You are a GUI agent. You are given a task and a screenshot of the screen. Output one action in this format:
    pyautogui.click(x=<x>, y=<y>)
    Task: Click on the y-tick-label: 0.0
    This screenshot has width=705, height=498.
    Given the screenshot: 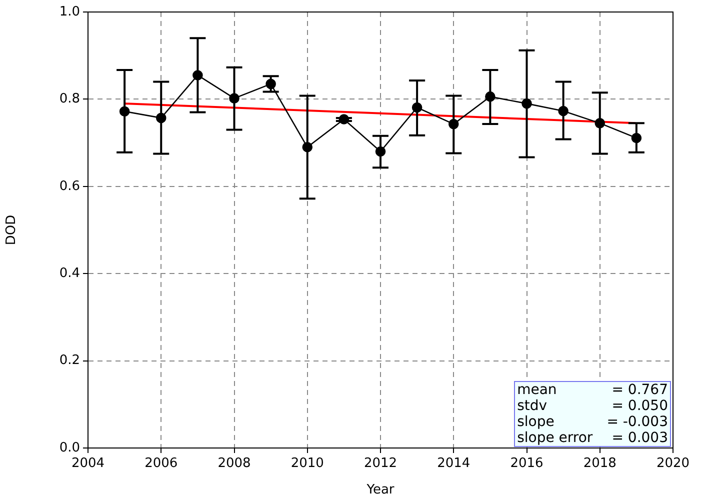 What is the action you would take?
    pyautogui.click(x=69, y=448)
    